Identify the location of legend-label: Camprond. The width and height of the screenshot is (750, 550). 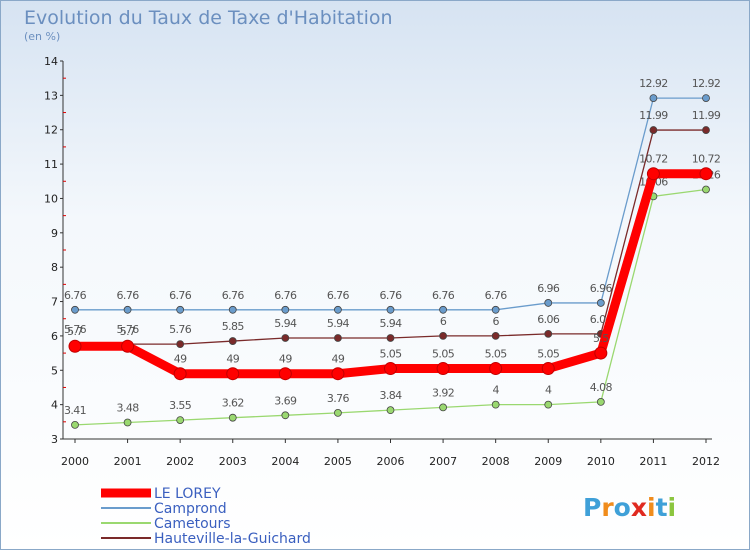
(190, 509).